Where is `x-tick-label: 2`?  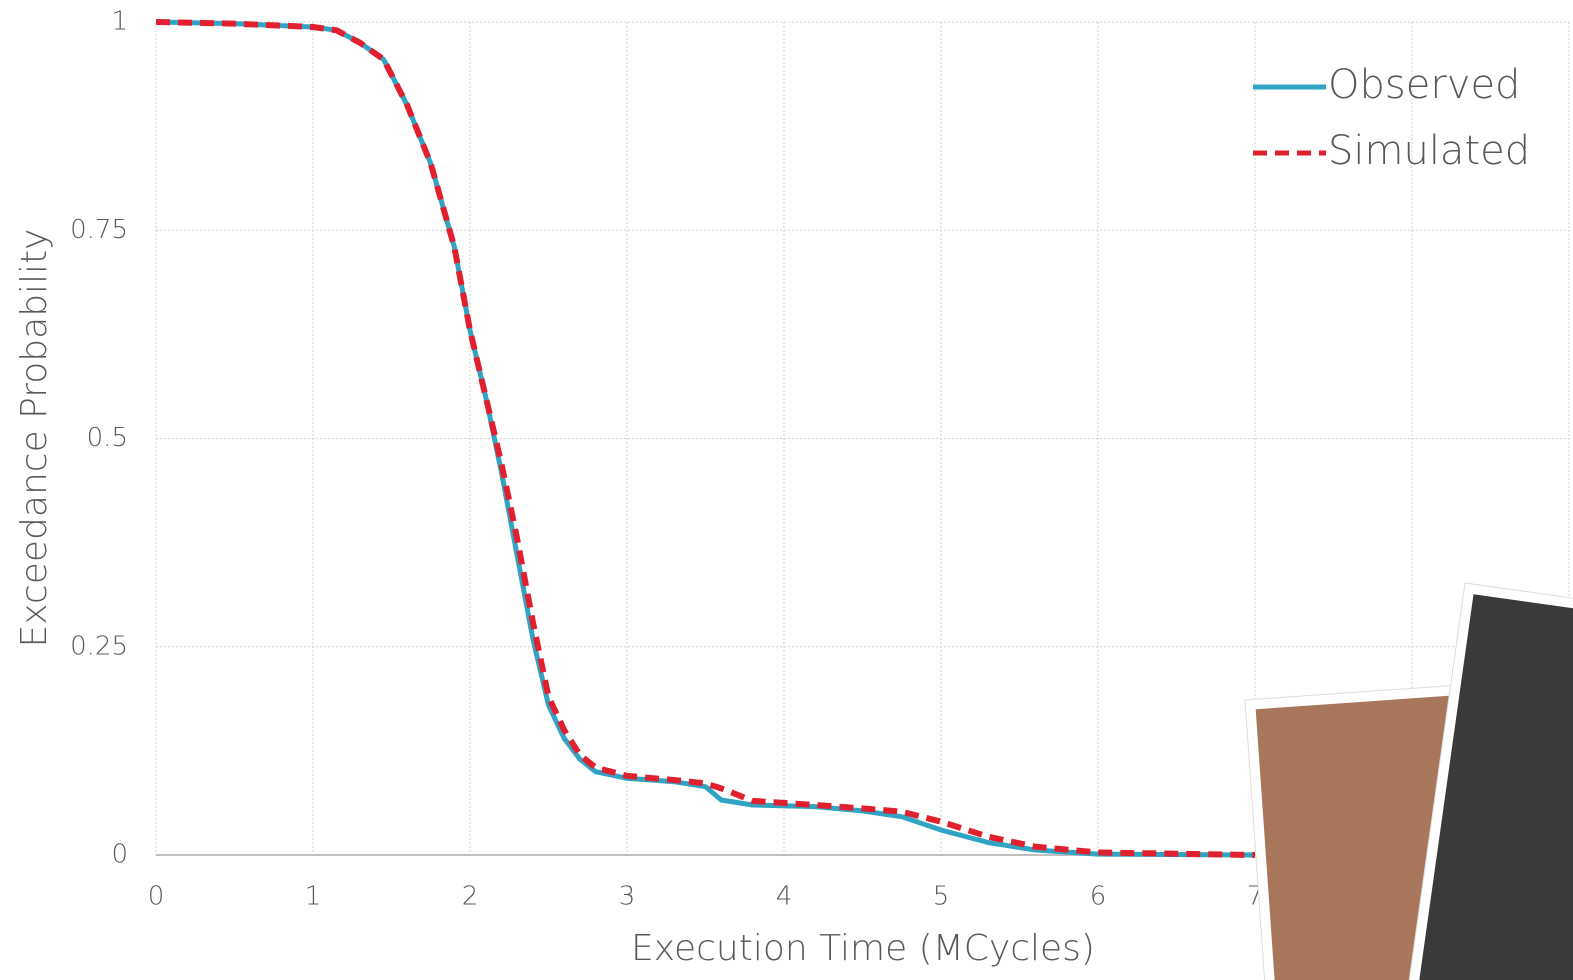 x-tick-label: 2 is located at coordinates (470, 897).